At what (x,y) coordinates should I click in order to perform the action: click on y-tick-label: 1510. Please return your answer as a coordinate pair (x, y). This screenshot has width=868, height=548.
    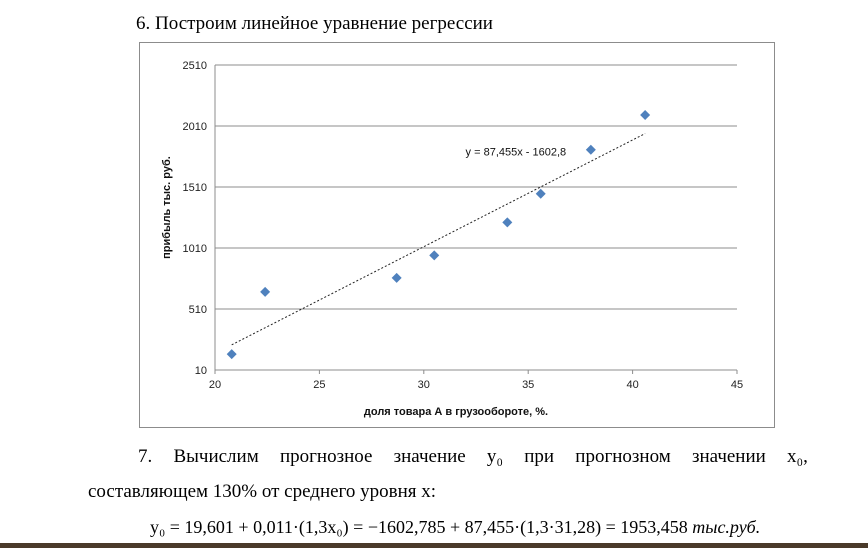
    Looking at the image, I should click on (195, 188).